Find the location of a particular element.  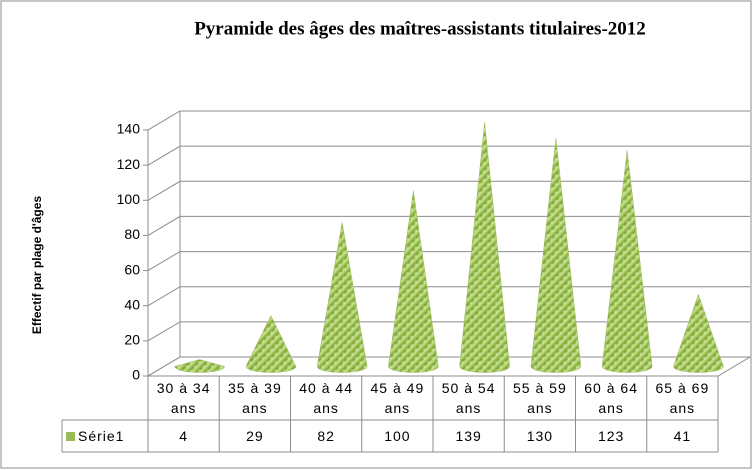

data-label: 123 is located at coordinates (611, 436).